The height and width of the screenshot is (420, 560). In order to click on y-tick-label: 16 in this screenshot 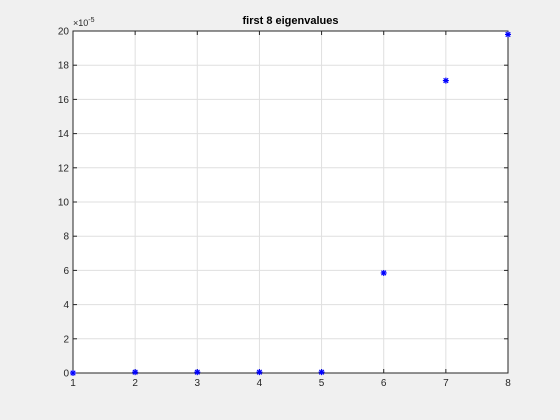, I will do `click(64, 100)`.